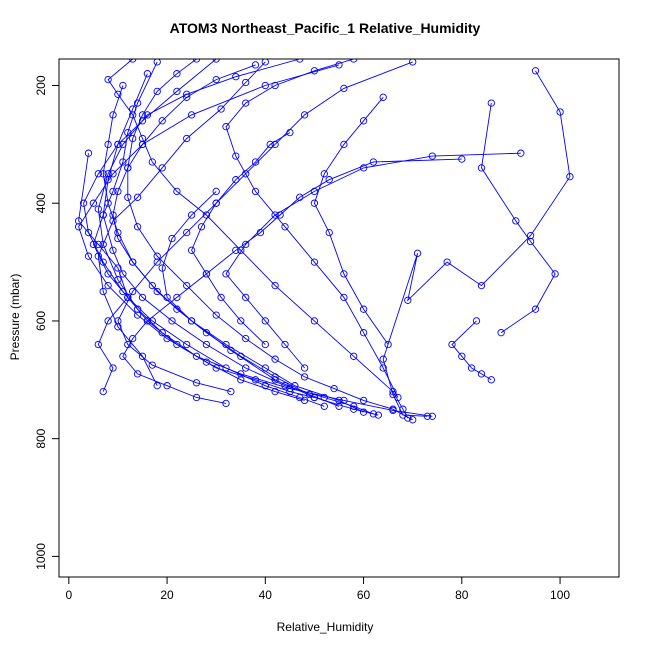  Describe the element at coordinates (241, 238) in the screenshot. I see `series-14-line` at that location.